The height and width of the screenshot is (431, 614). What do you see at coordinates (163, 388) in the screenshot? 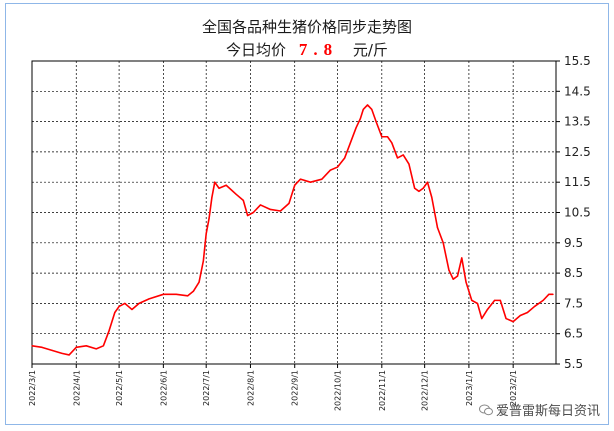
I see `x-tick-label: 2022/6/1` at bounding box center [163, 388].